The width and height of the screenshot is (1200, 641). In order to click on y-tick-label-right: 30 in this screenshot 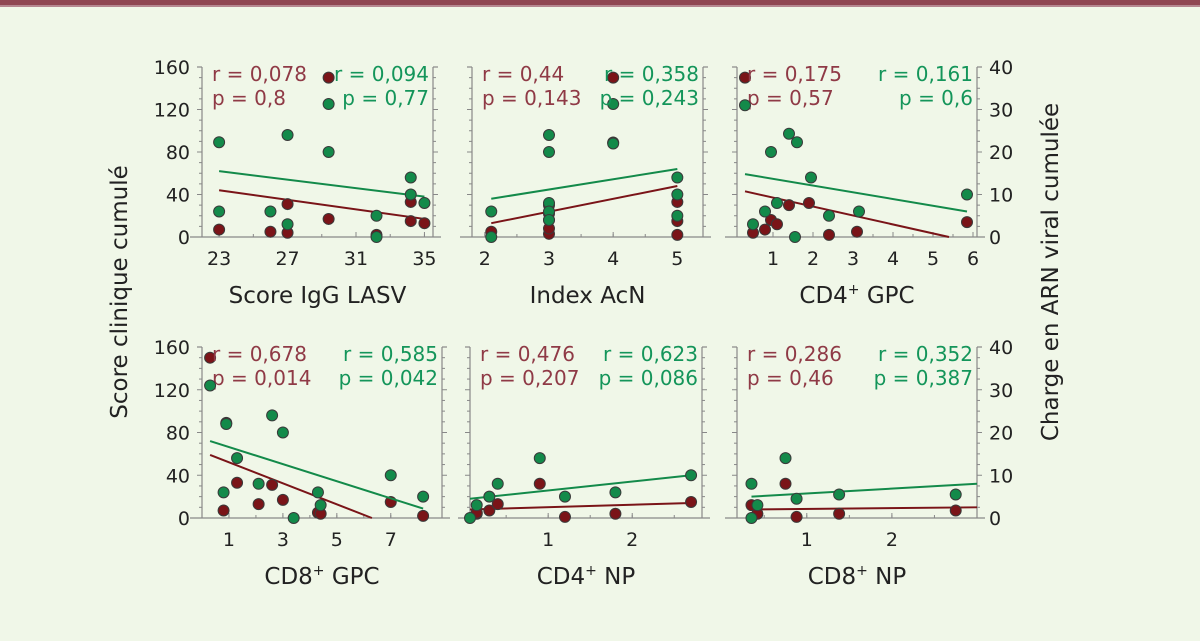, I will do `click(1001, 111)`.